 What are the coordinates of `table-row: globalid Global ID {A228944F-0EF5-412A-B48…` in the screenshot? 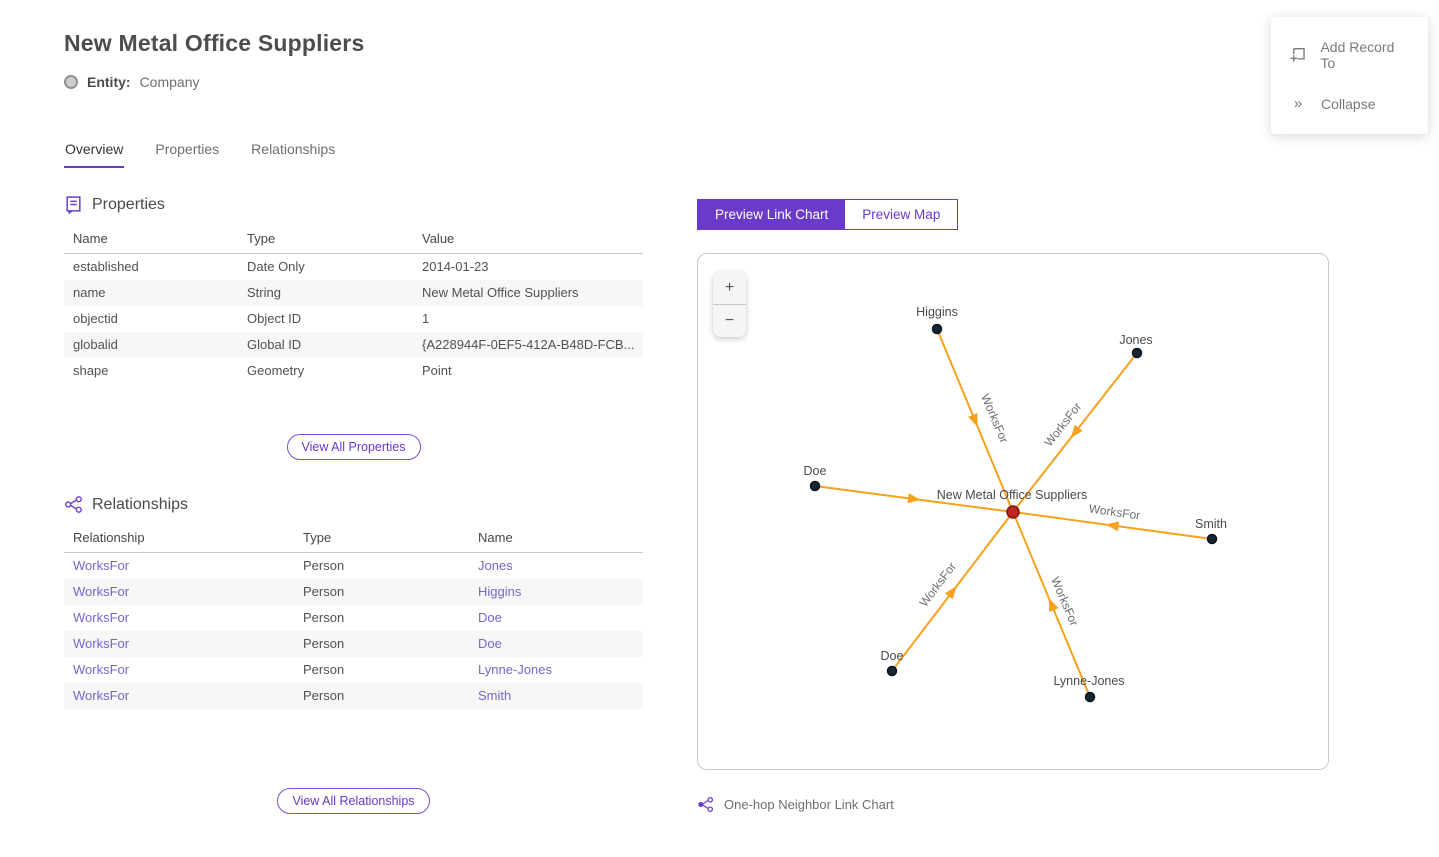 It's located at (353, 344).